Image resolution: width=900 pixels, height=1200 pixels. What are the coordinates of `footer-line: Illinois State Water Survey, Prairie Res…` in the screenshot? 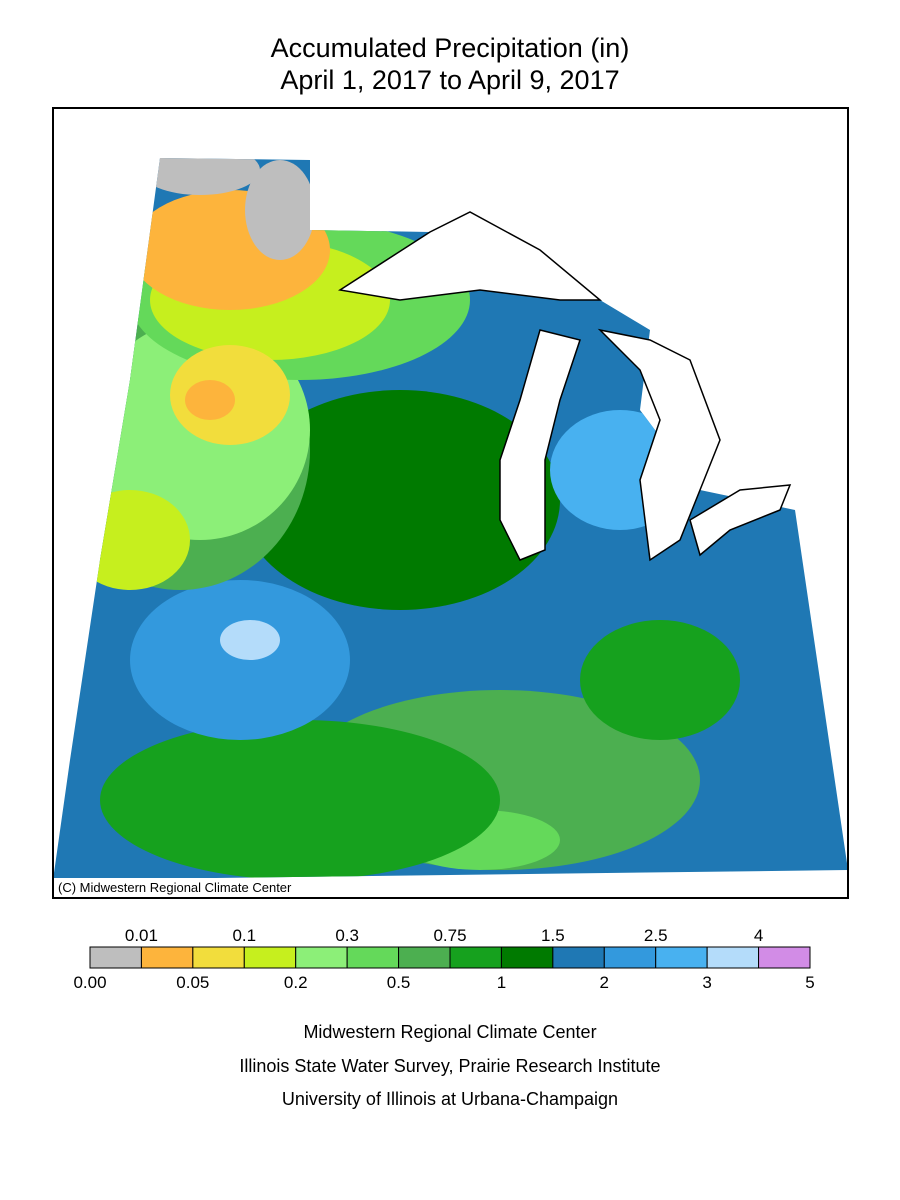 It's located at (449, 1066).